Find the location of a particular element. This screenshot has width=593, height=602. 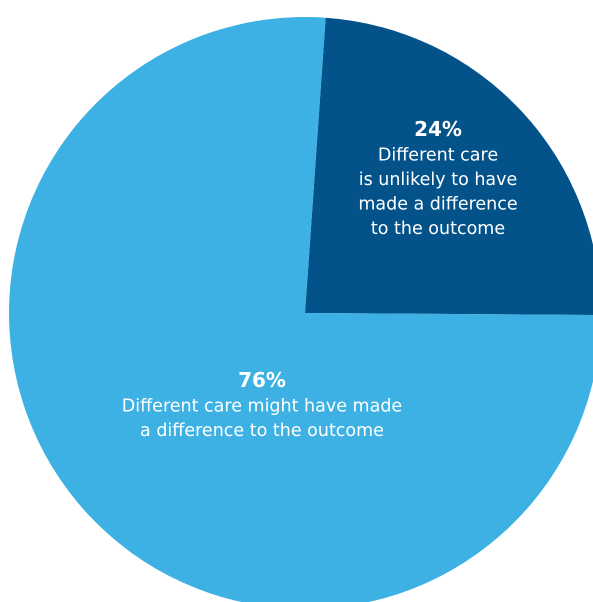

slice-1-text-line: is unlikely to have is located at coordinates (438, 180).